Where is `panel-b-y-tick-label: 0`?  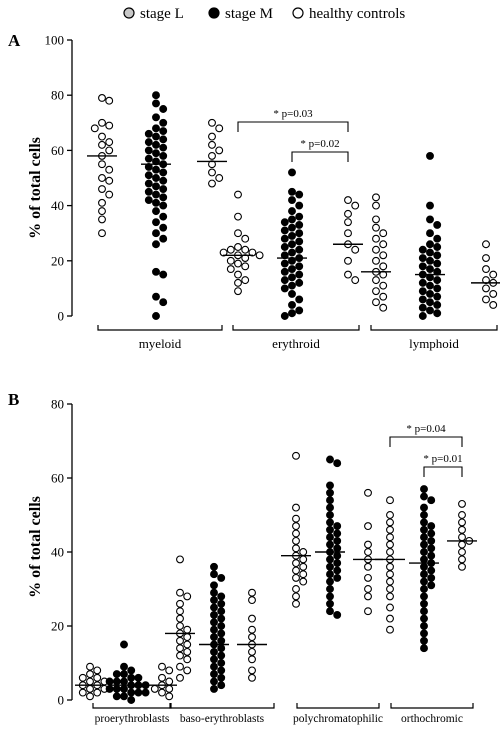 panel-b-y-tick-label: 0 is located at coordinates (61, 700).